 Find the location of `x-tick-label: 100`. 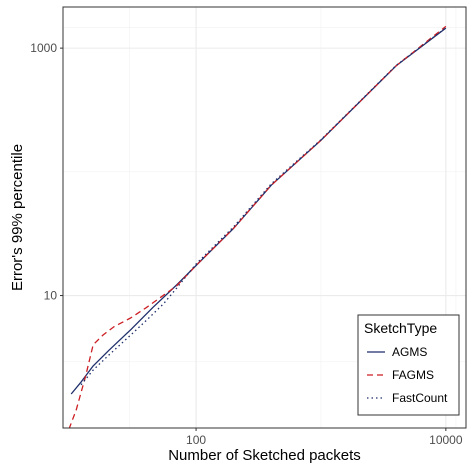

x-tick-label: 100 is located at coordinates (196, 440).